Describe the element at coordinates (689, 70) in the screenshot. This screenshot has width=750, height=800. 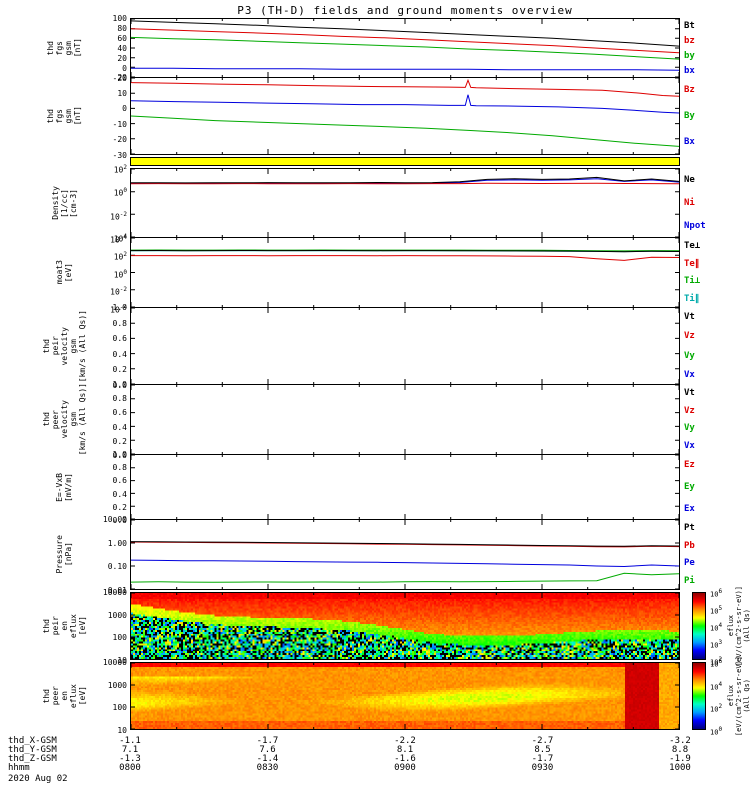
I see `legend-bx: bx` at that location.